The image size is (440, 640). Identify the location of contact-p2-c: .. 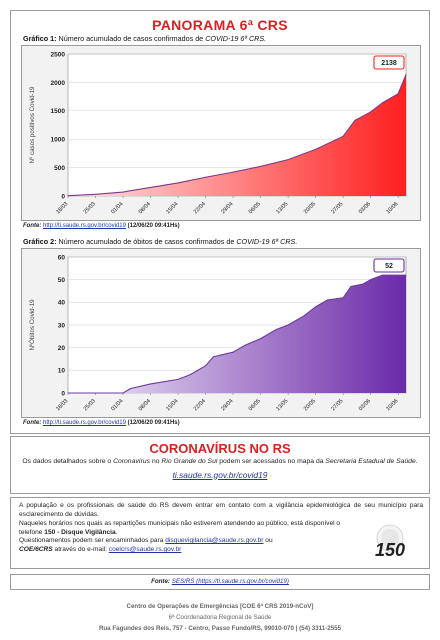
(116, 532).